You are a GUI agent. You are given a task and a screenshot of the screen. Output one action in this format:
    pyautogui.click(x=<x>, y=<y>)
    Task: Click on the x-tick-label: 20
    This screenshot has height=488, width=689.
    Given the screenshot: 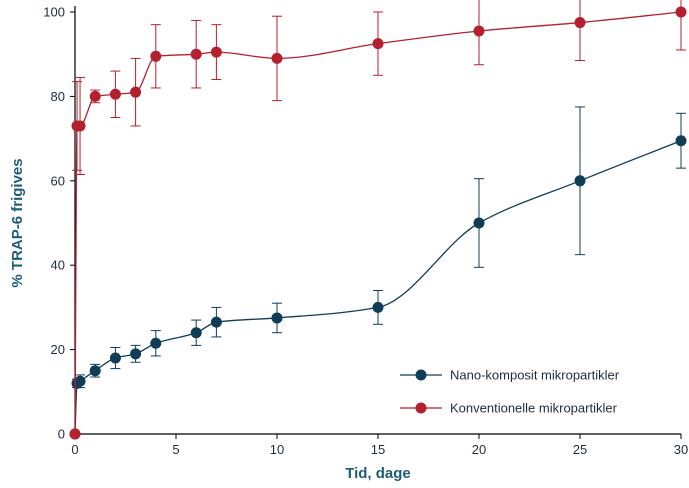 What is the action you would take?
    pyautogui.click(x=479, y=449)
    